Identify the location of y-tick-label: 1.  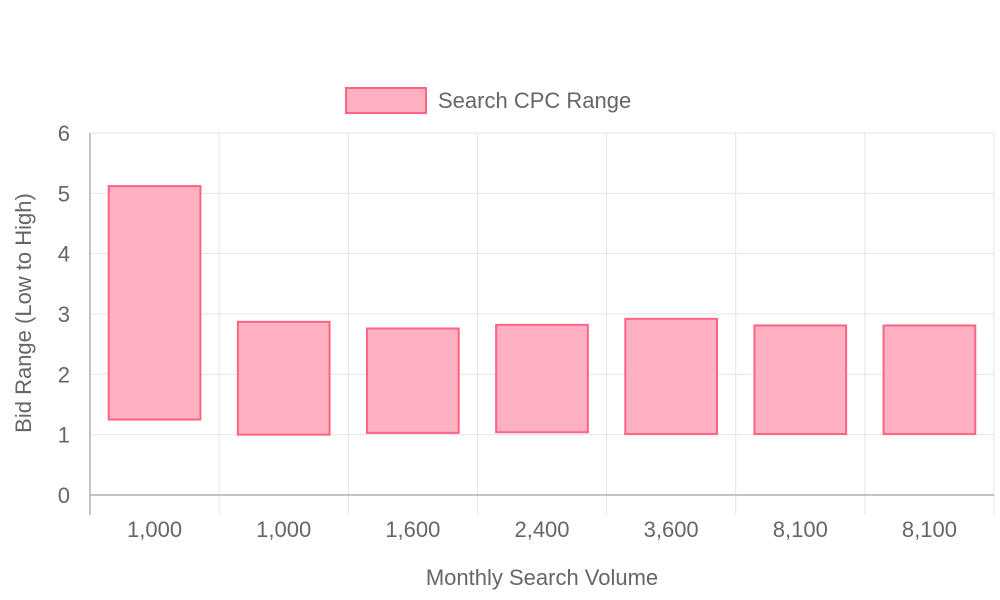
(64, 435).